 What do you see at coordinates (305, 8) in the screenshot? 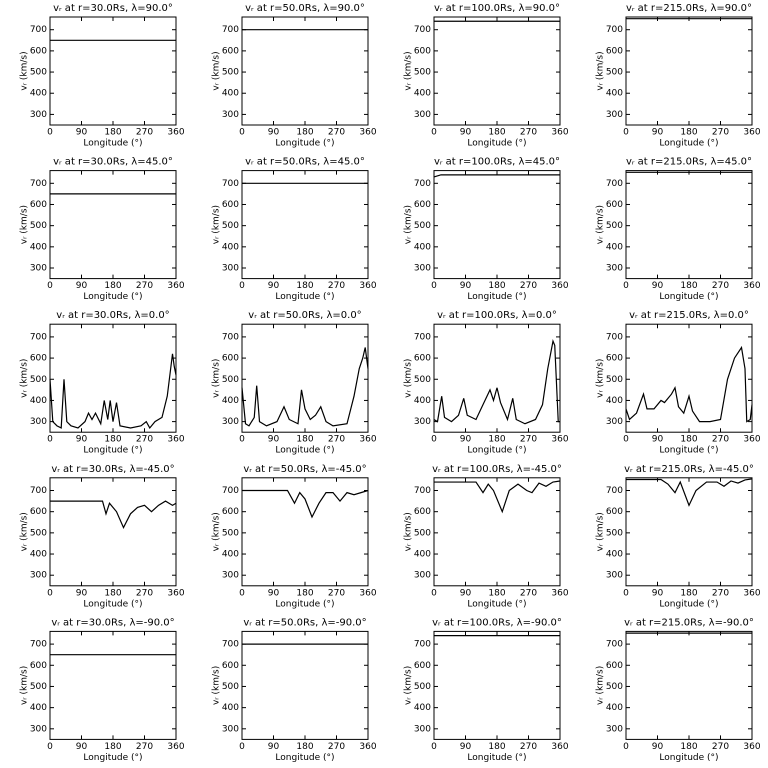
I see `chart-title: vᵣ at r=50.0Rs, λ=90.0°` at bounding box center [305, 8].